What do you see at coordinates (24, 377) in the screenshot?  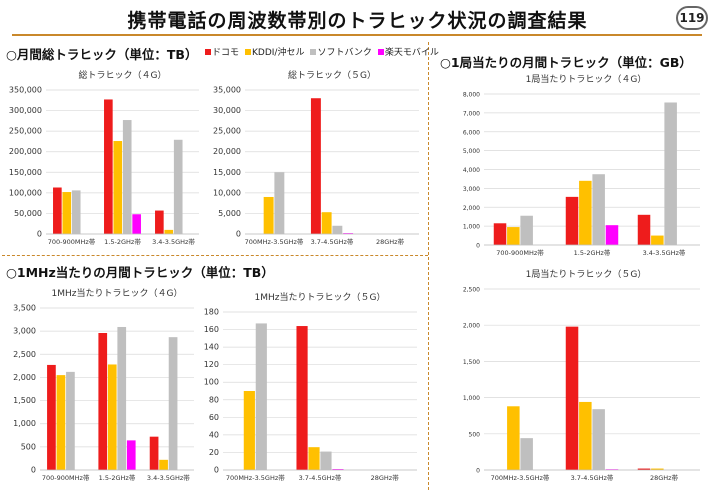 I see `y-tick-label: 2,000` at bounding box center [24, 377].